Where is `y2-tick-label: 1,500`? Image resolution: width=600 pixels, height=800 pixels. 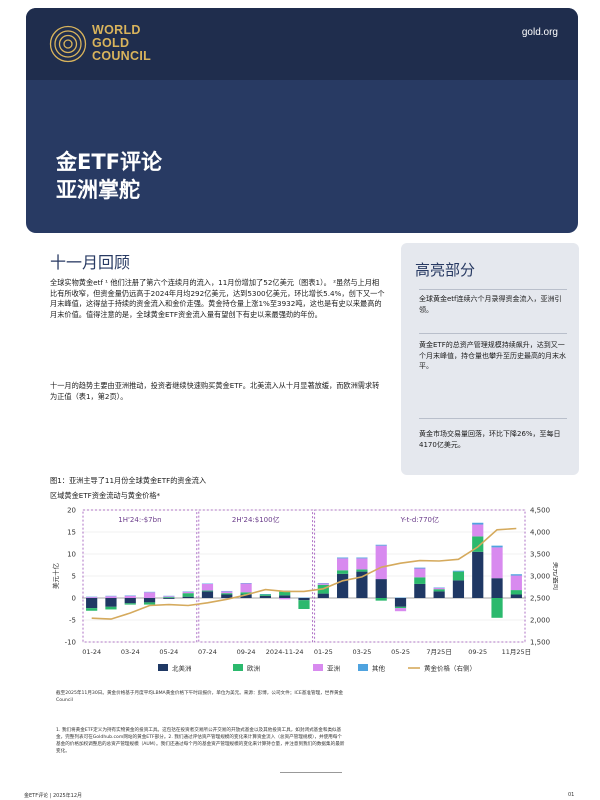
y2-tick-label: 1,500 is located at coordinates (540, 643).